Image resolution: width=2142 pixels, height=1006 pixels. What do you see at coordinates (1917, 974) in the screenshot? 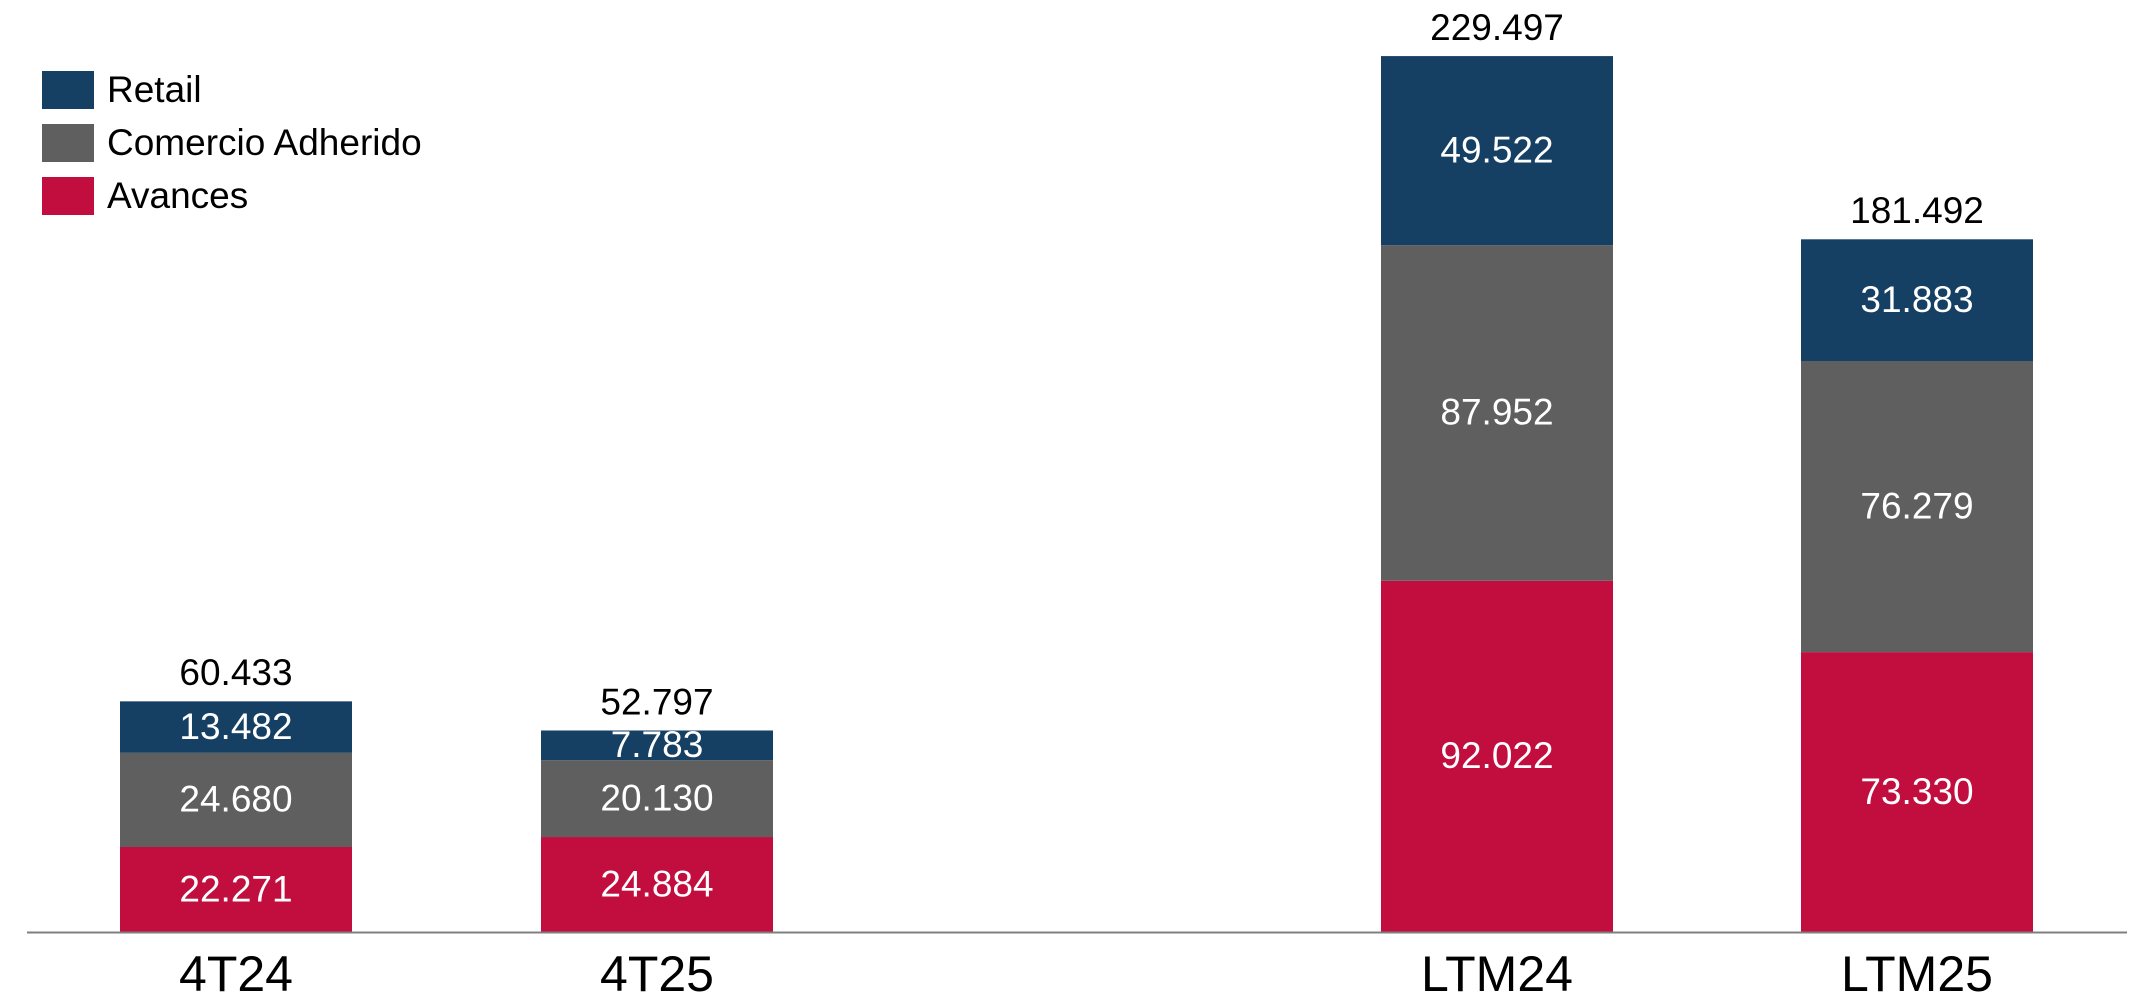
I see `x-tick-label: LTM25` at bounding box center [1917, 974].